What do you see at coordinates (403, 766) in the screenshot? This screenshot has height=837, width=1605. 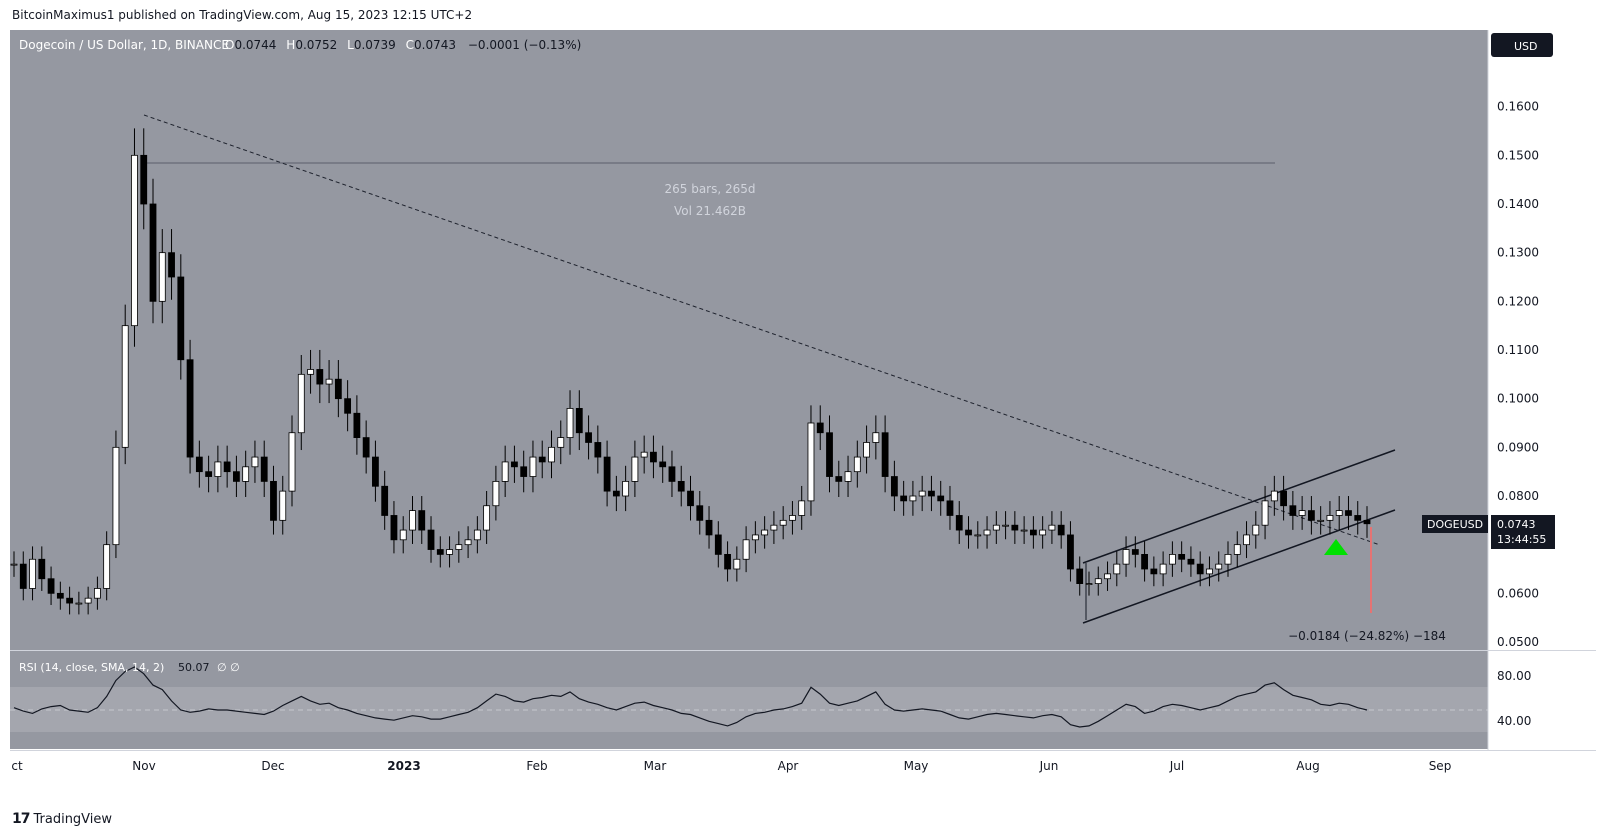 I see `time-tick-label: 2023` at bounding box center [403, 766].